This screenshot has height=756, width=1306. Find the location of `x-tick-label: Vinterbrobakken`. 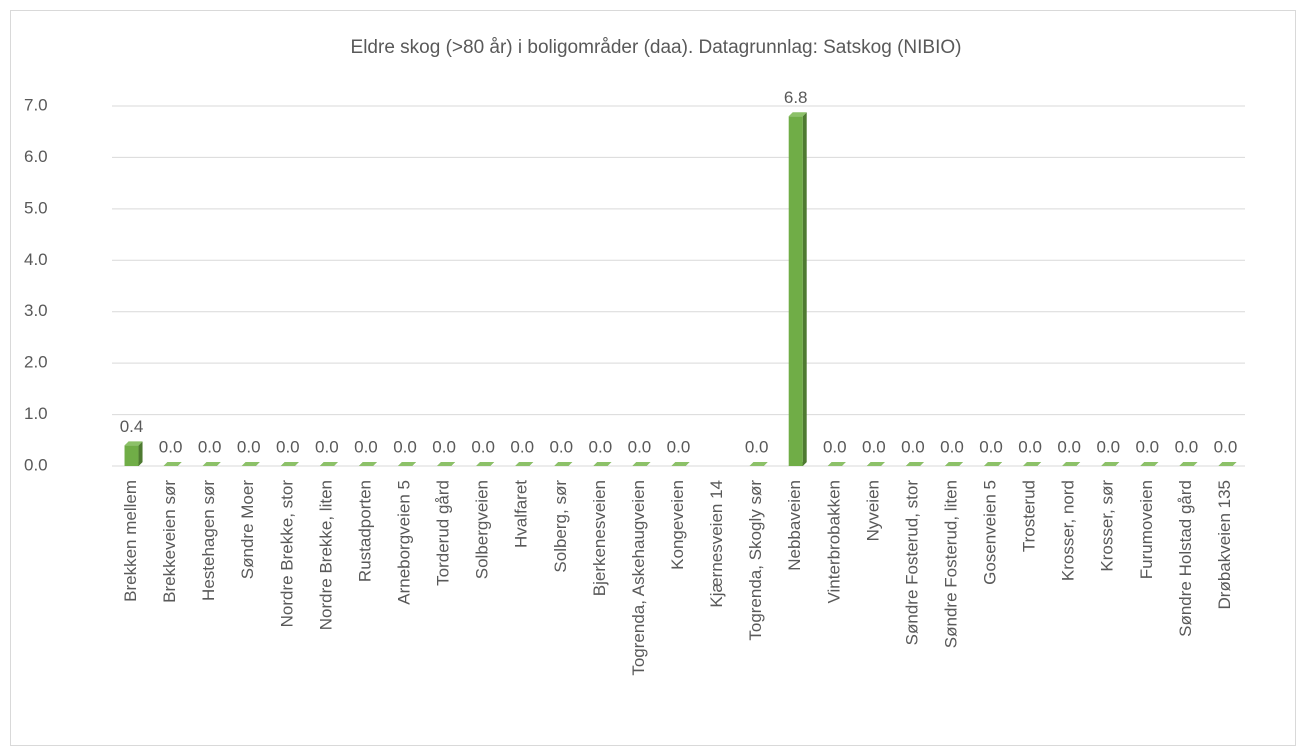

x-tick-label: Vinterbrobakken is located at coordinates (833, 542).